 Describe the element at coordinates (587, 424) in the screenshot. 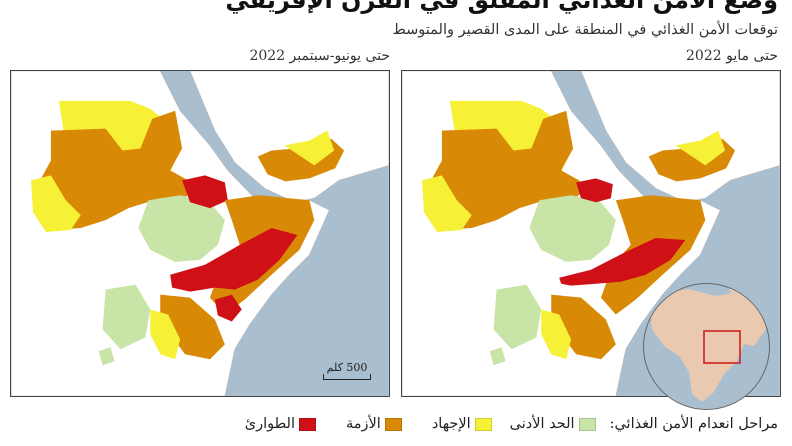

I see `legend-swatch-minimal` at that location.